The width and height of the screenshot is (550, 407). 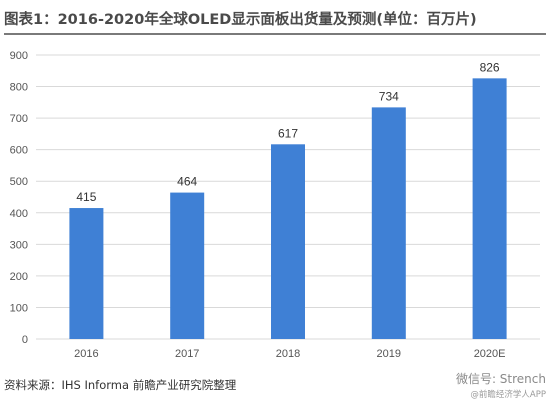 What do you see at coordinates (288, 241) in the screenshot?
I see `bar-2018` at bounding box center [288, 241].